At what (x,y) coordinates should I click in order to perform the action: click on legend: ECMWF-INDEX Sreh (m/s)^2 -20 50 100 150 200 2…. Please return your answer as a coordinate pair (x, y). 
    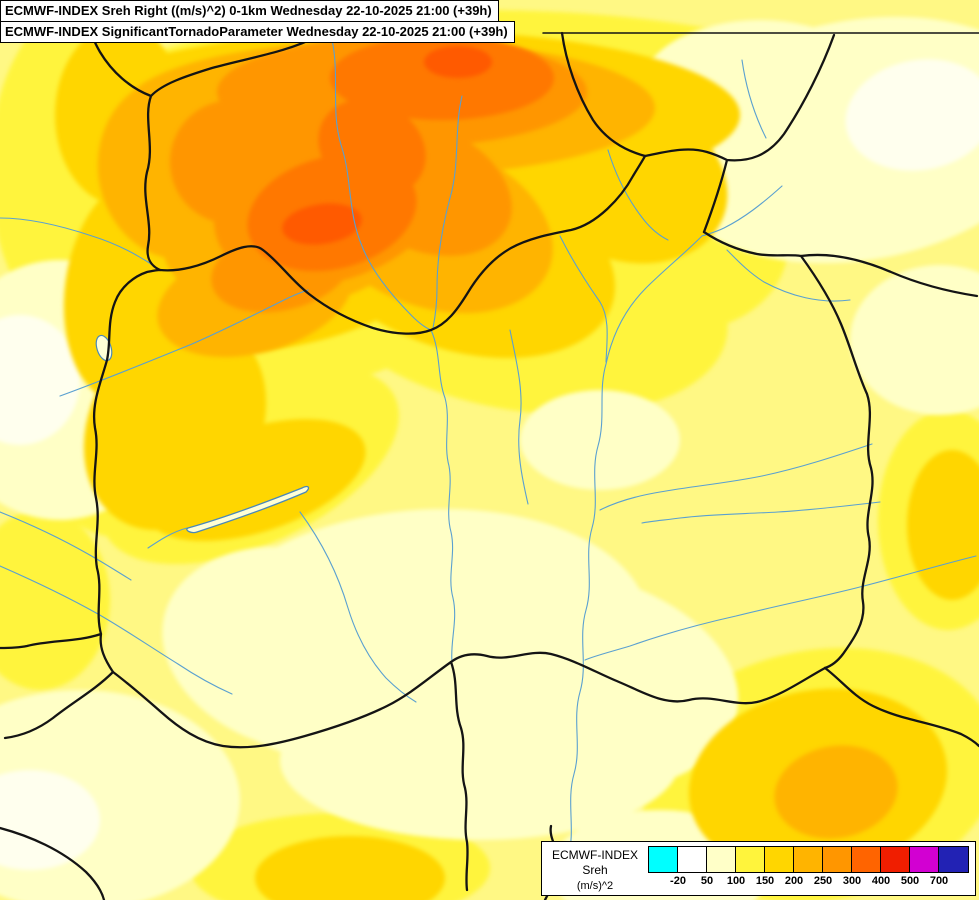
    Looking at the image, I should click on (758, 868).